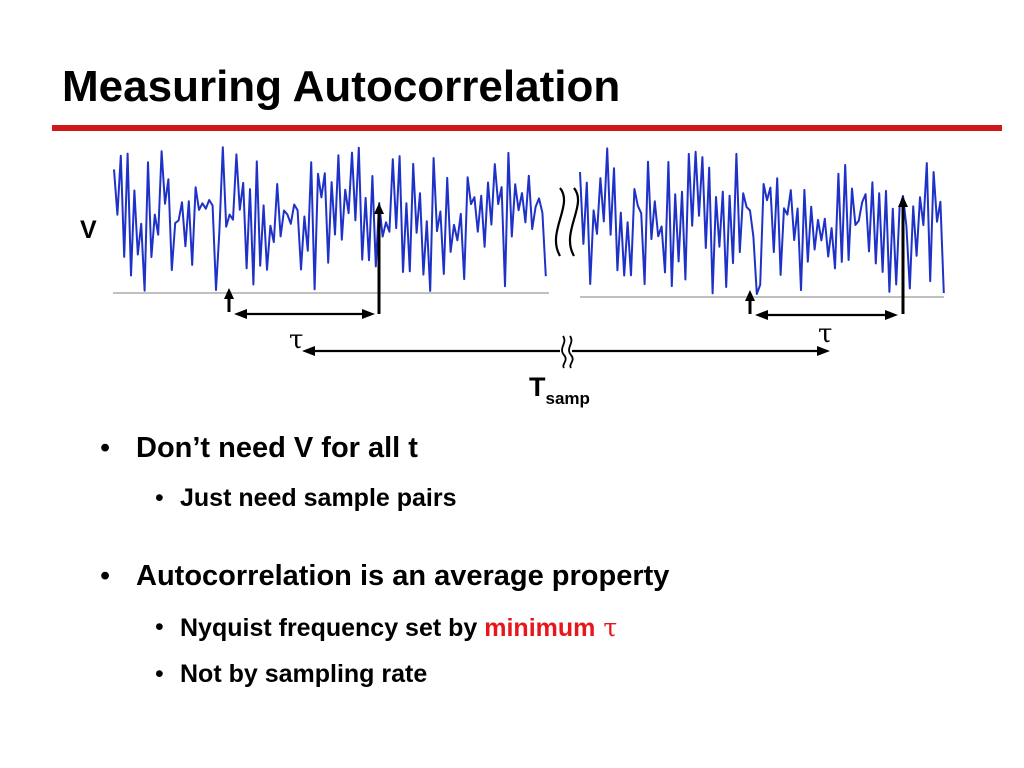 This screenshot has height=768, width=1024. What do you see at coordinates (891, 315) in the screenshot?
I see `tau-arrow-right-head-r` at bounding box center [891, 315].